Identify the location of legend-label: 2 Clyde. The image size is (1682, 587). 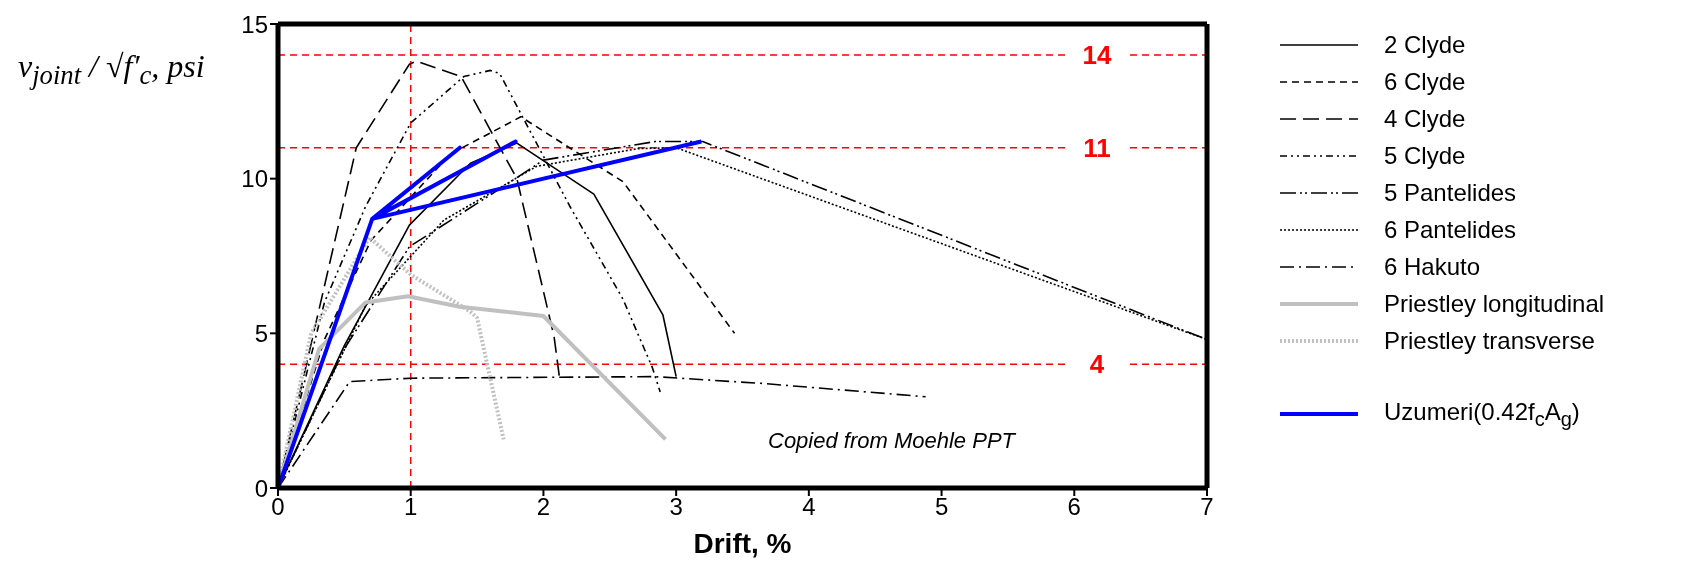
(1425, 44).